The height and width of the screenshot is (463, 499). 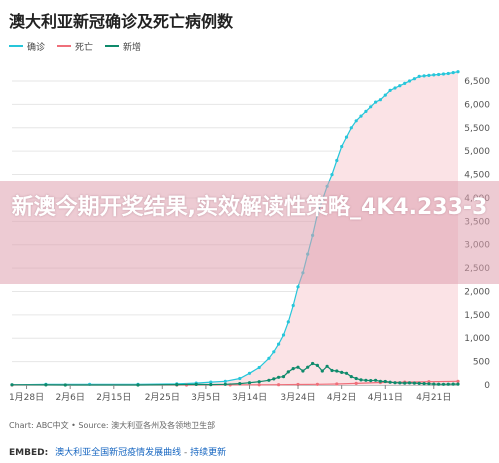 What do you see at coordinates (84, 47) in the screenshot?
I see `legend-label-deaths: 死亡` at bounding box center [84, 47].